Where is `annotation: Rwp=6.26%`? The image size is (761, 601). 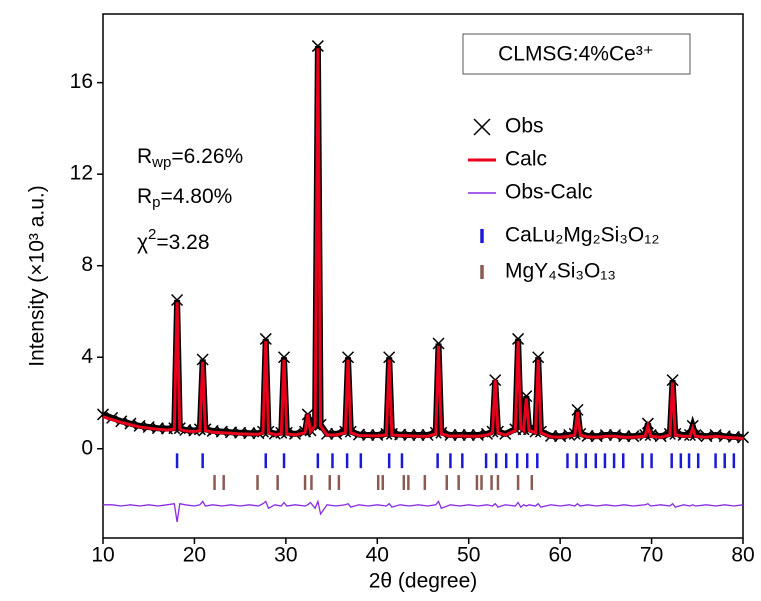 annotation: Rwp=6.26% is located at coordinates (190, 158).